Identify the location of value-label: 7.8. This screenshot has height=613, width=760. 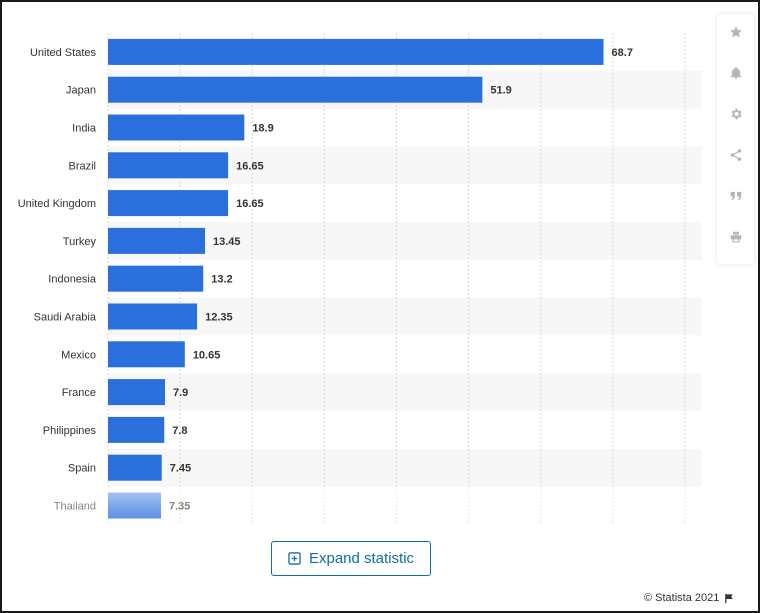
(179, 431).